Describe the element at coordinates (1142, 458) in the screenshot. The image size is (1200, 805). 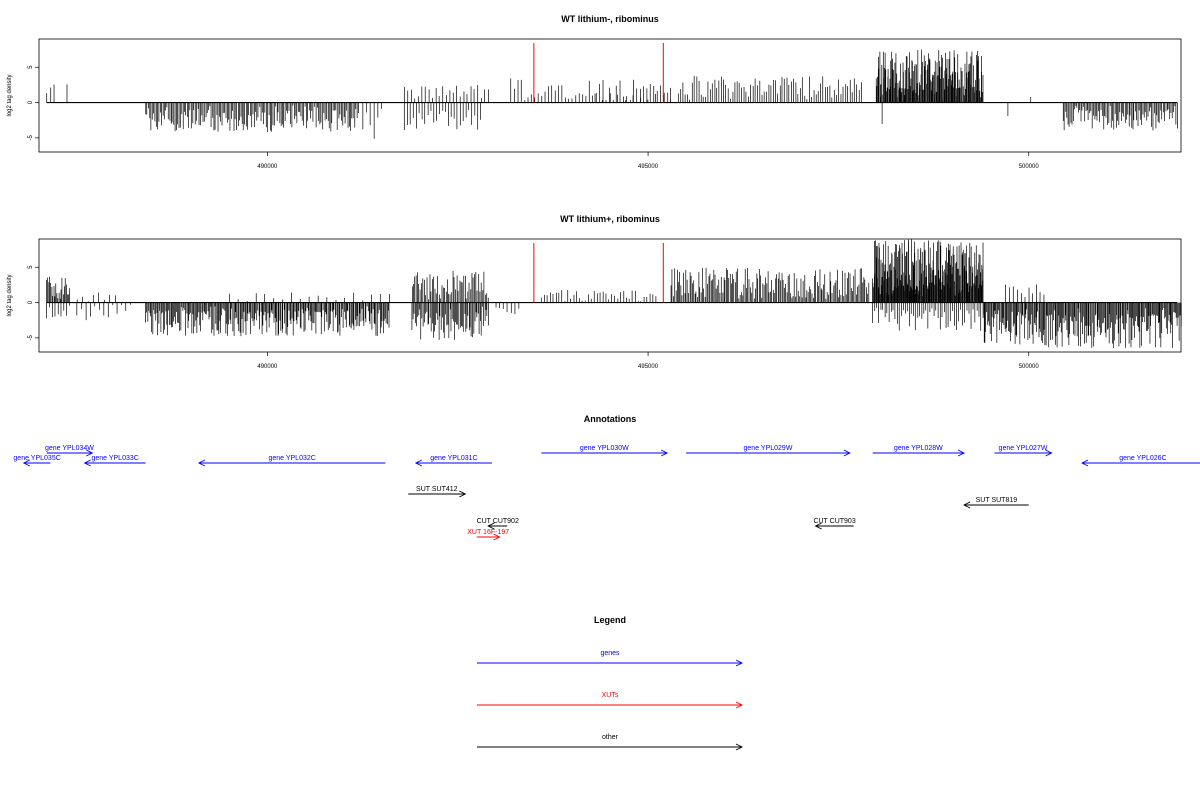
I see `feature-label: gene YPL026C` at that location.